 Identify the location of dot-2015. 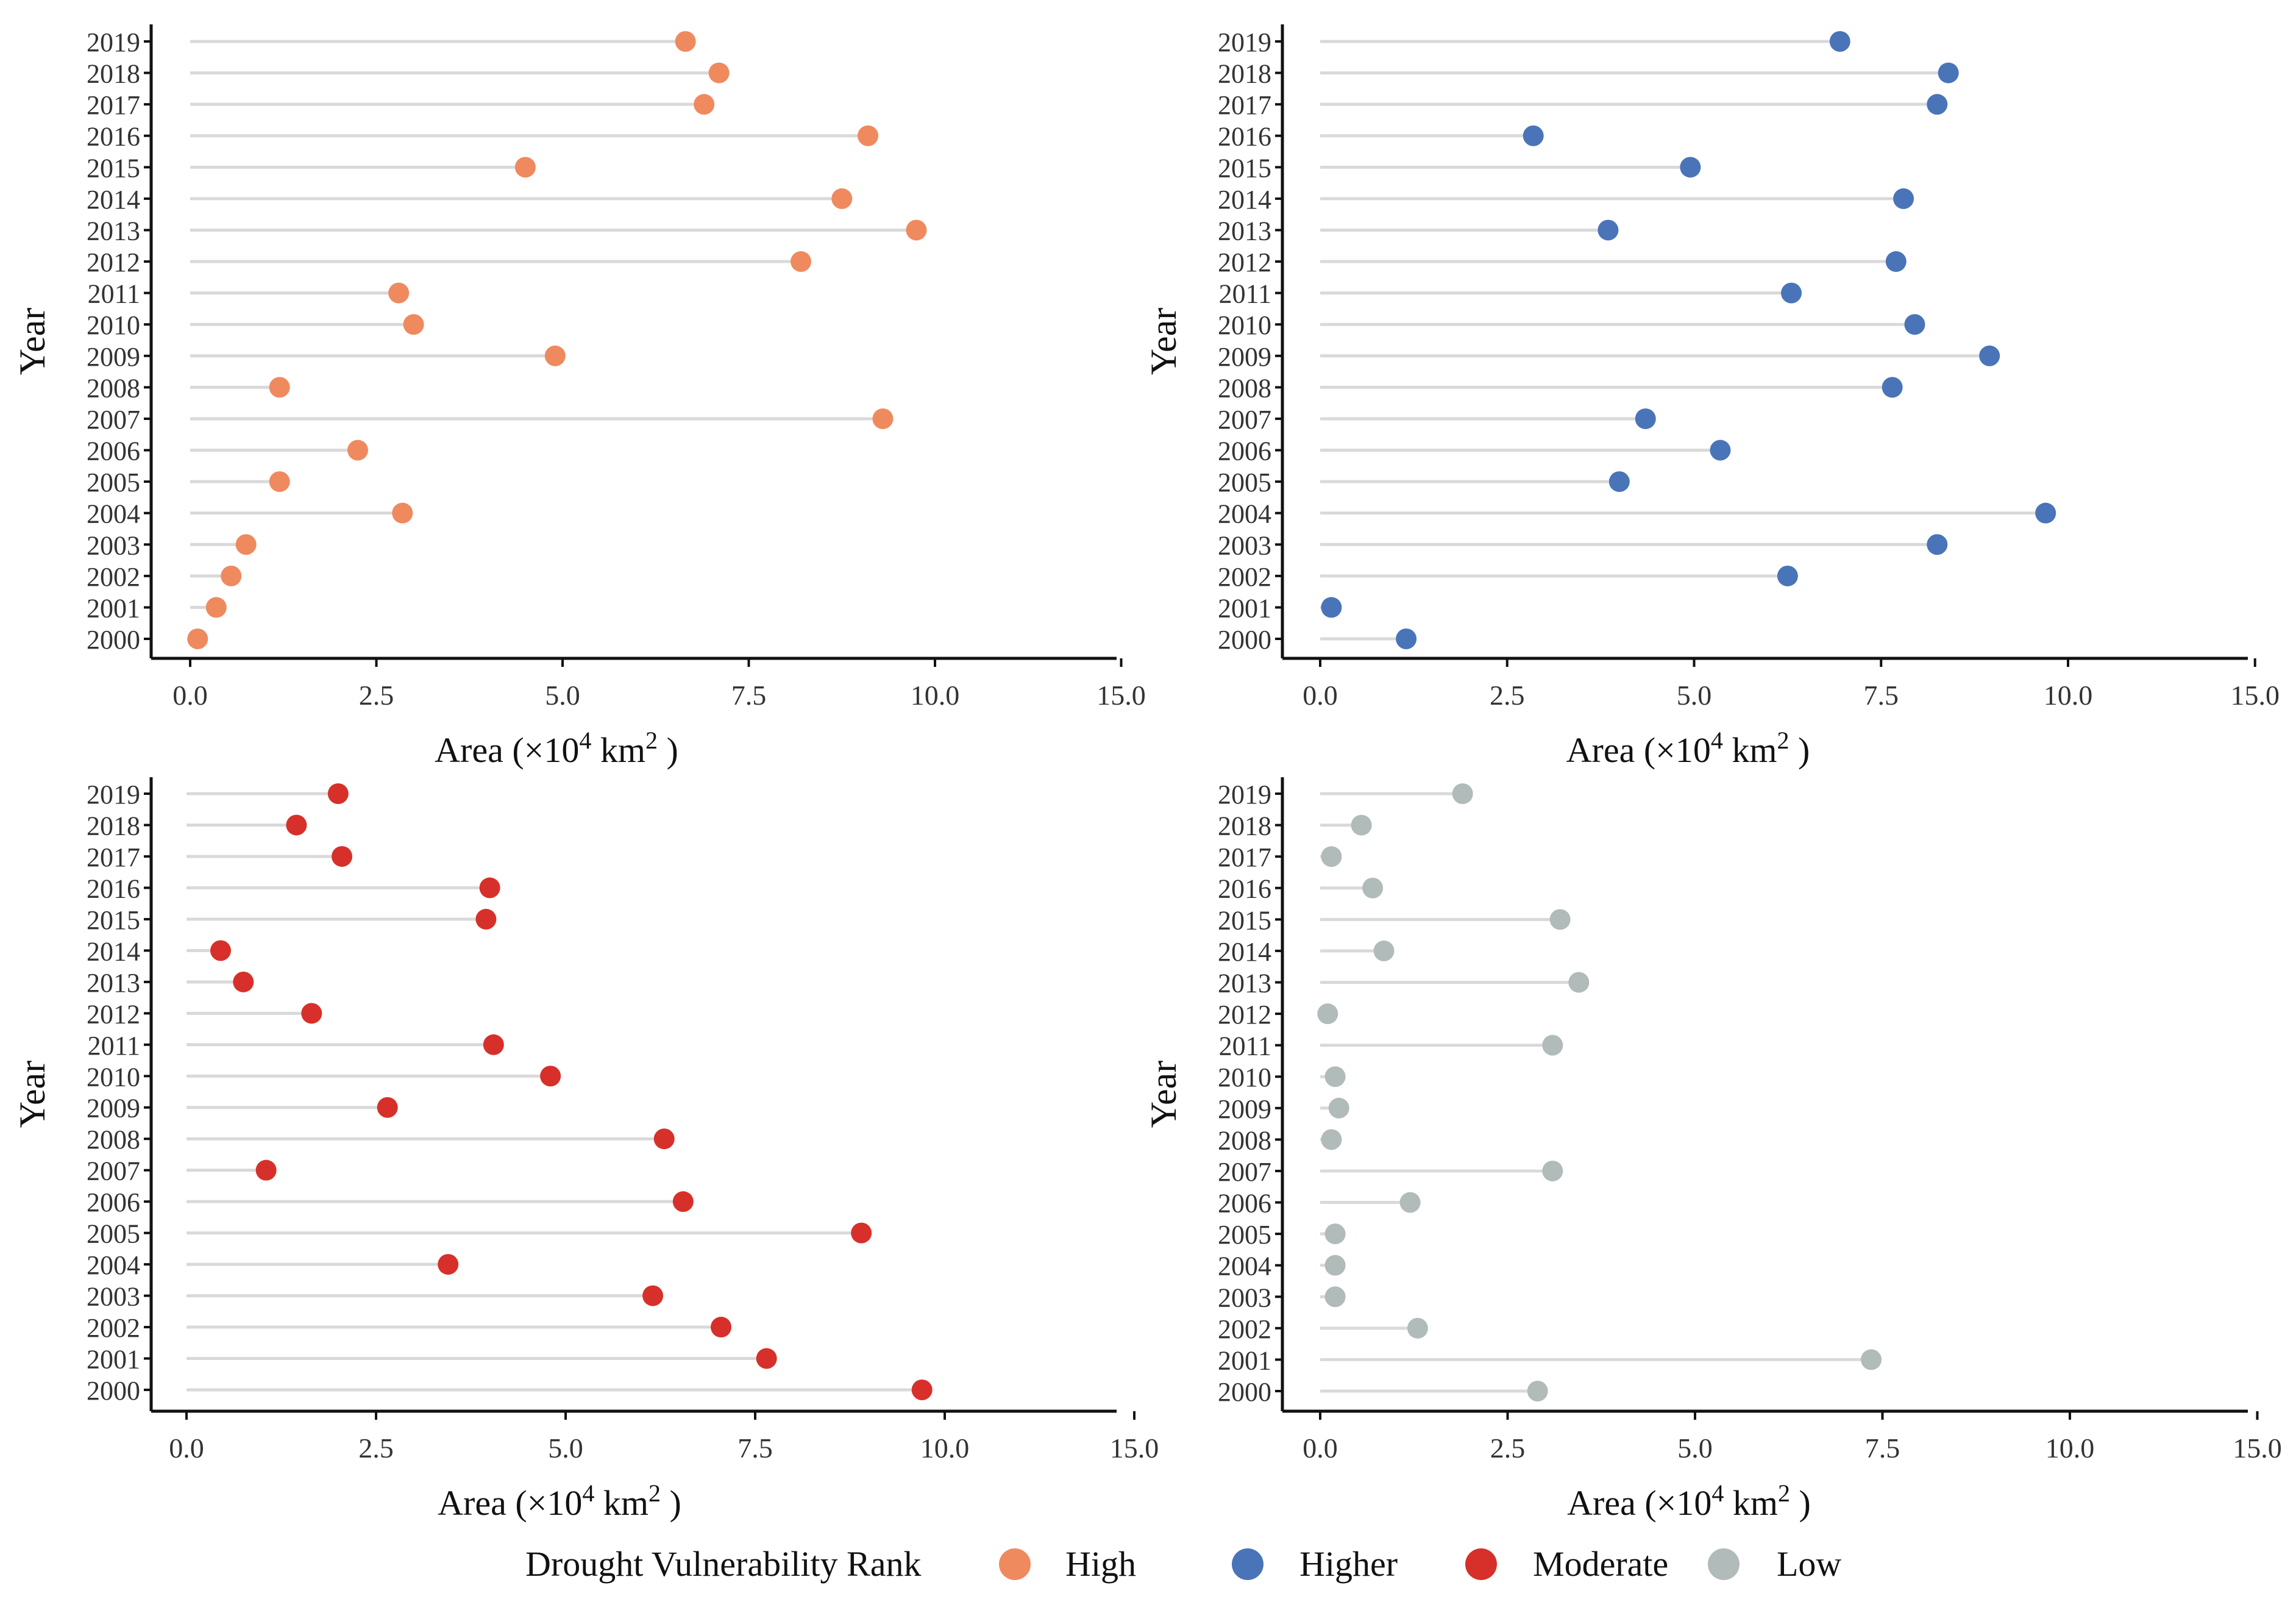
(486, 919).